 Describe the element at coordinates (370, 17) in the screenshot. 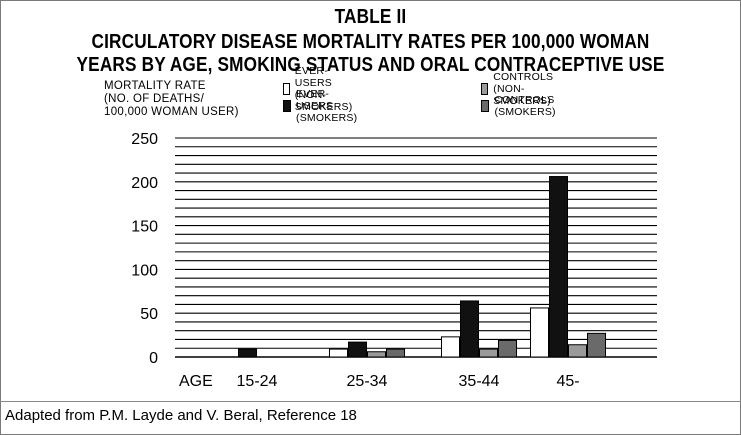

I see `table-label: TABLE II` at that location.